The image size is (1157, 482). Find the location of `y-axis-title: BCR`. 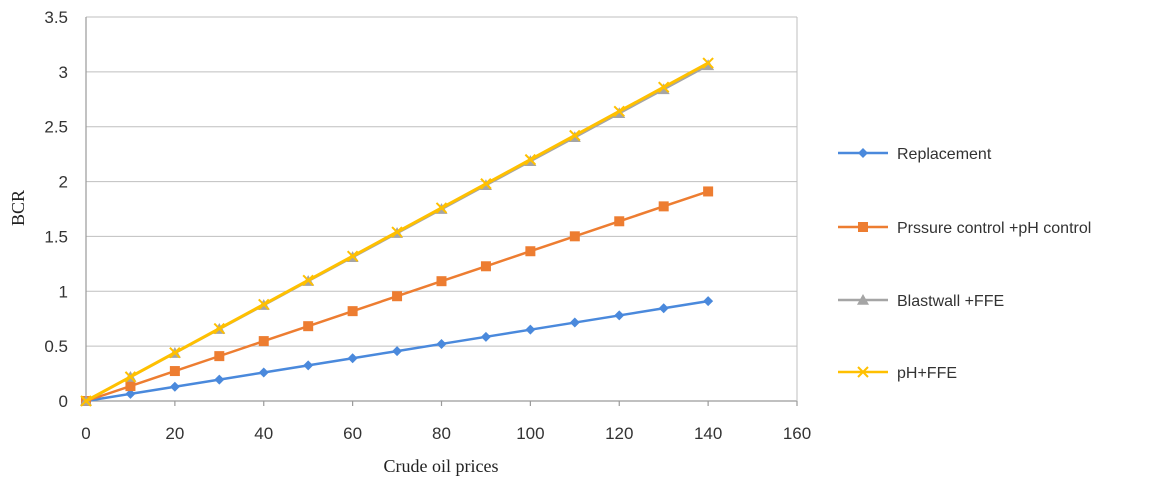

y-axis-title: BCR is located at coordinates (18, 208).